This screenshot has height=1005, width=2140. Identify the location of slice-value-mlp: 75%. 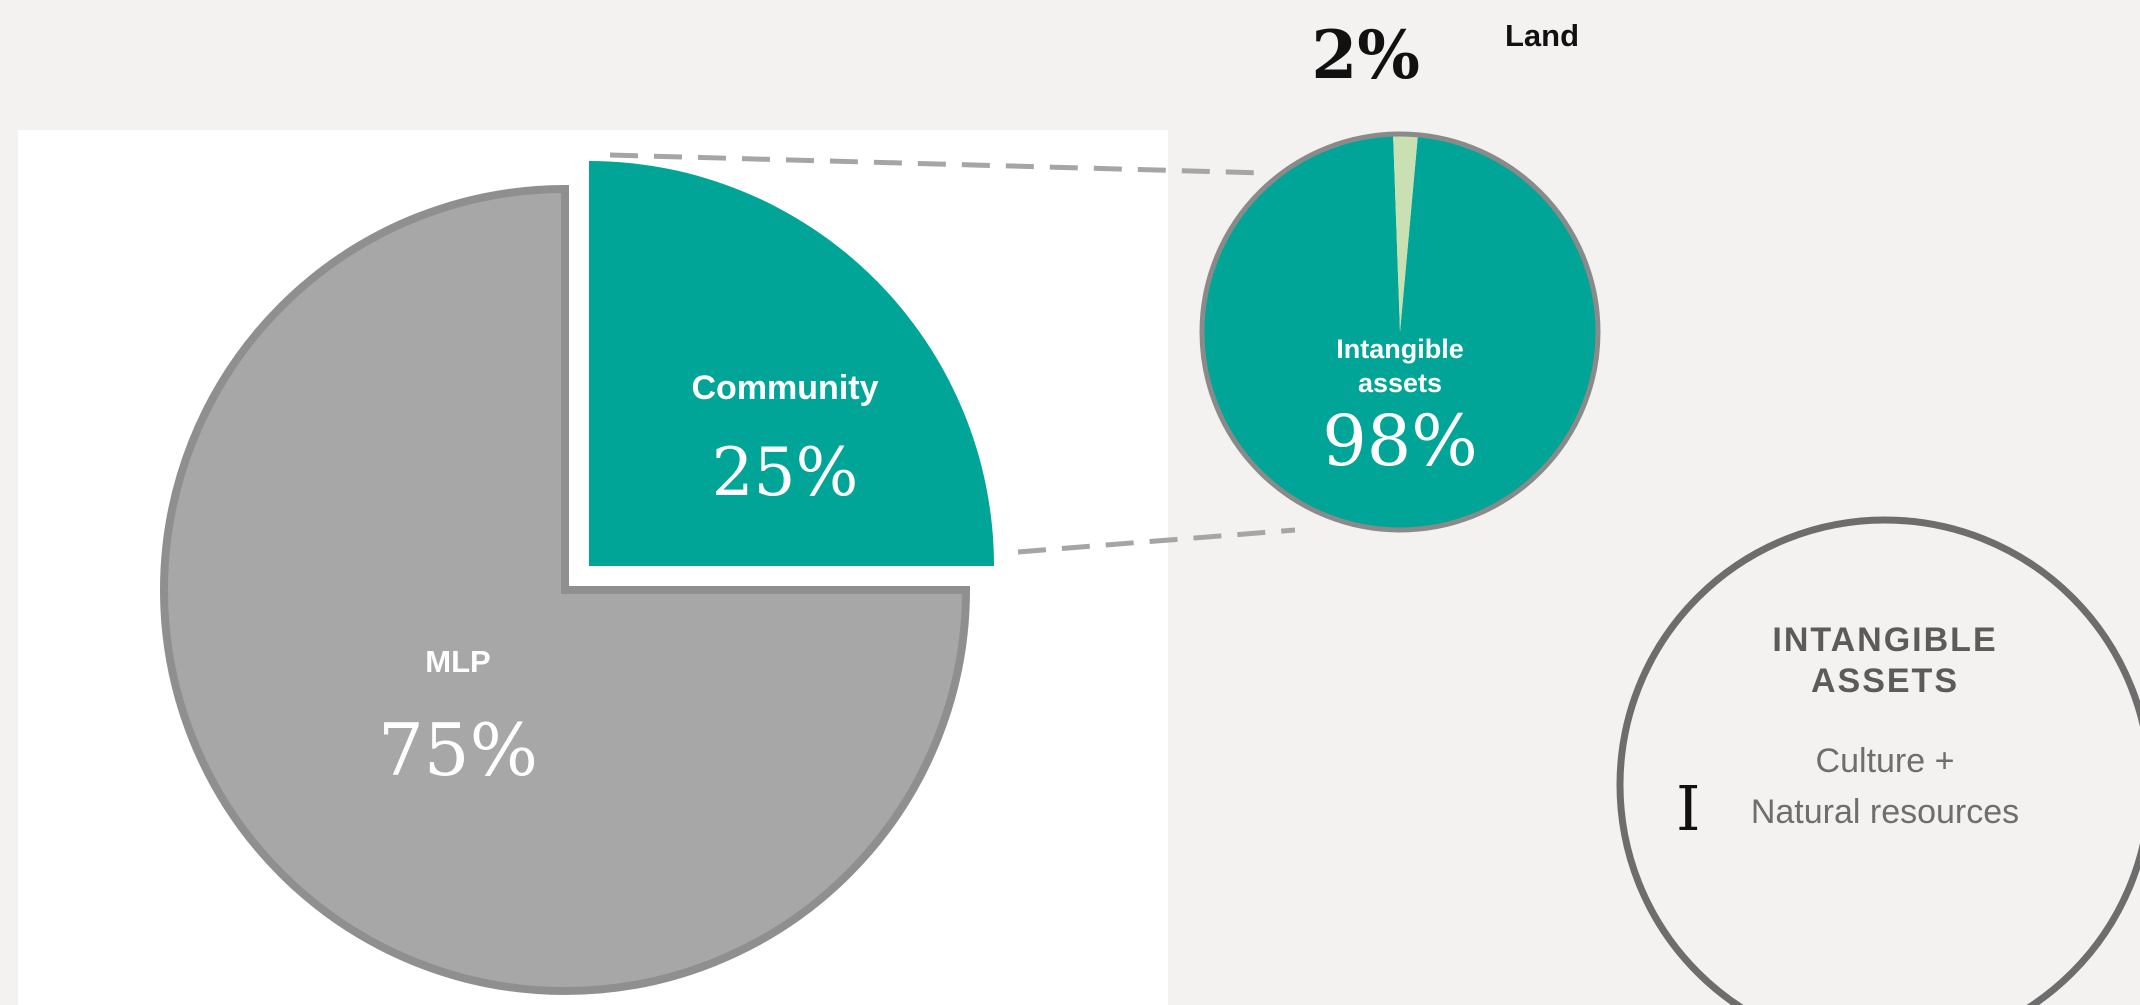
(458, 750).